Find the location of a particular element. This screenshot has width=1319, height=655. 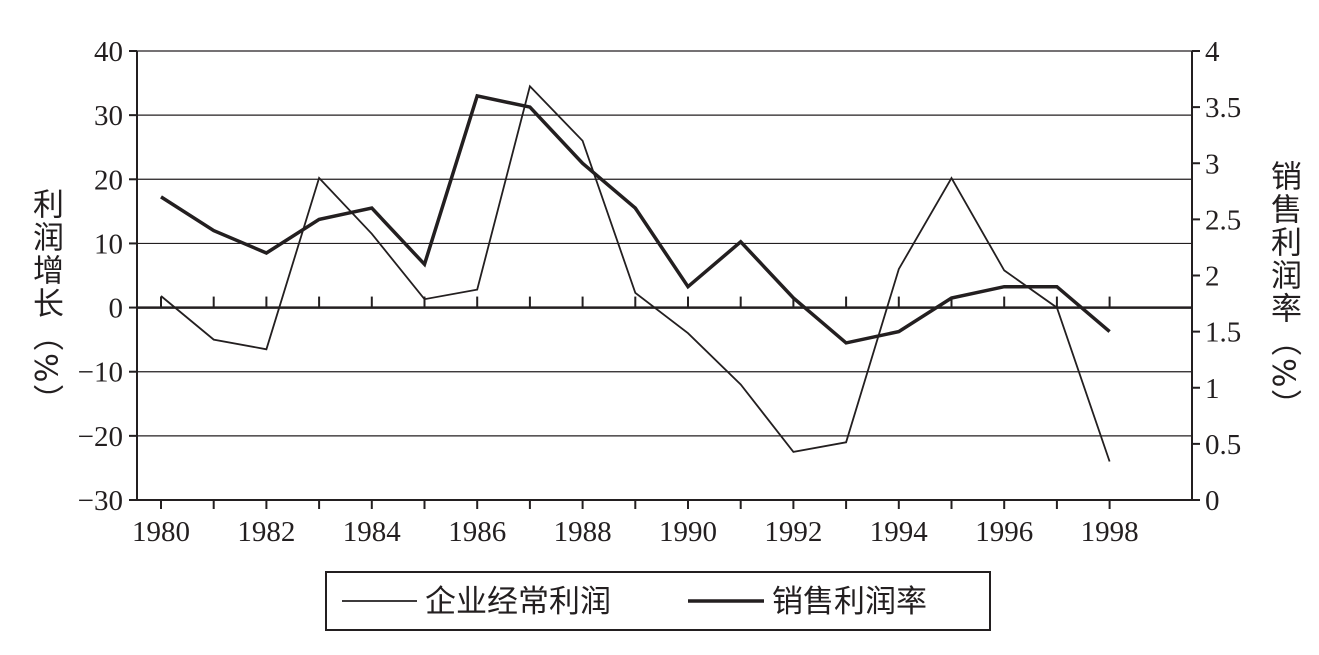

x-tick-label: 1980 is located at coordinates (161, 532).